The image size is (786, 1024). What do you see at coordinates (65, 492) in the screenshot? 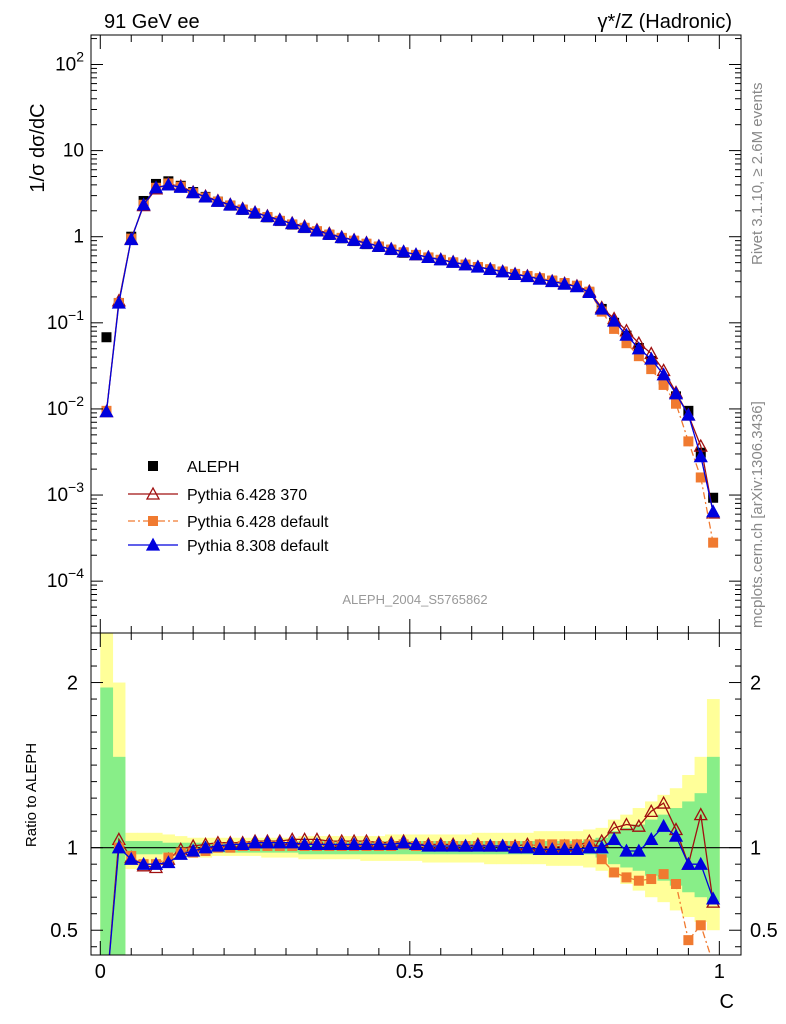
I see `y-tick-label: 10⁻³` at bounding box center [65, 492].